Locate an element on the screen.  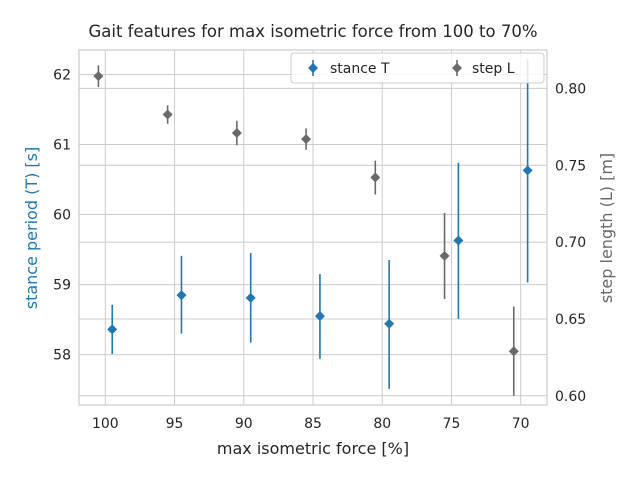
legend-items: stance T step L is located at coordinates (411, 68).